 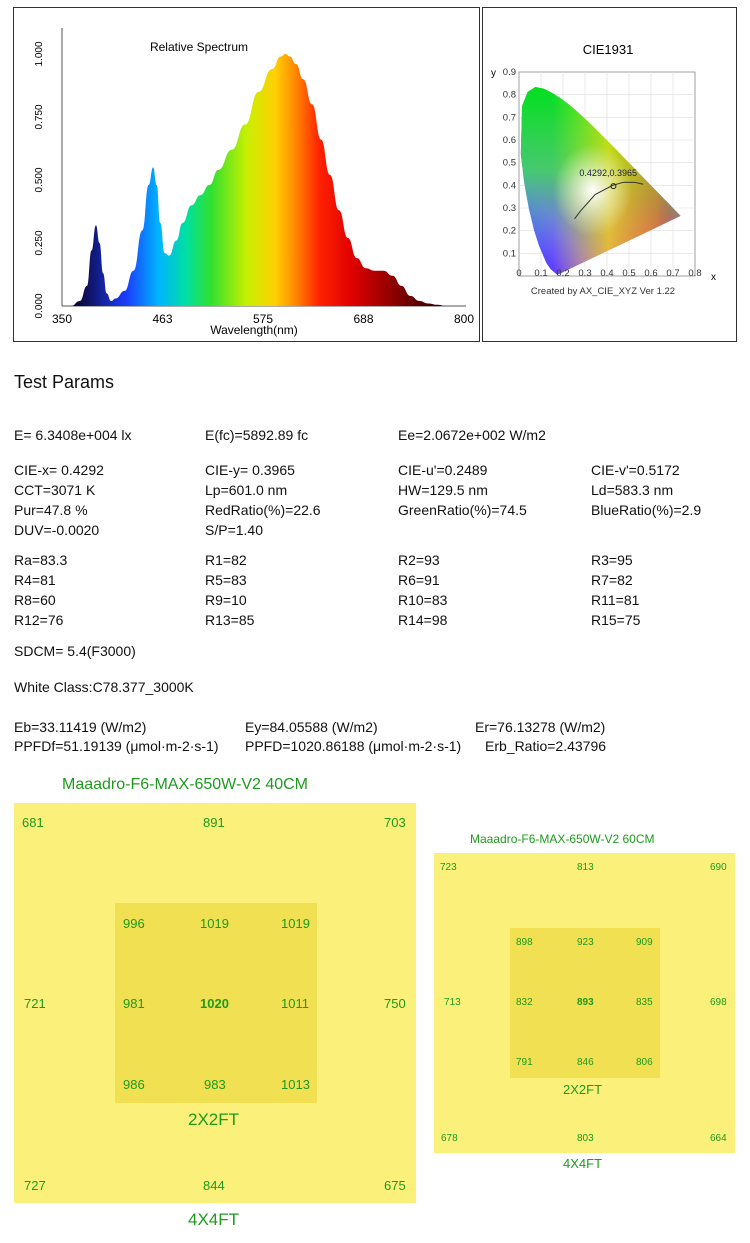 I want to click on spectrum-y-tick-label: 0.000, so click(x=39, y=305).